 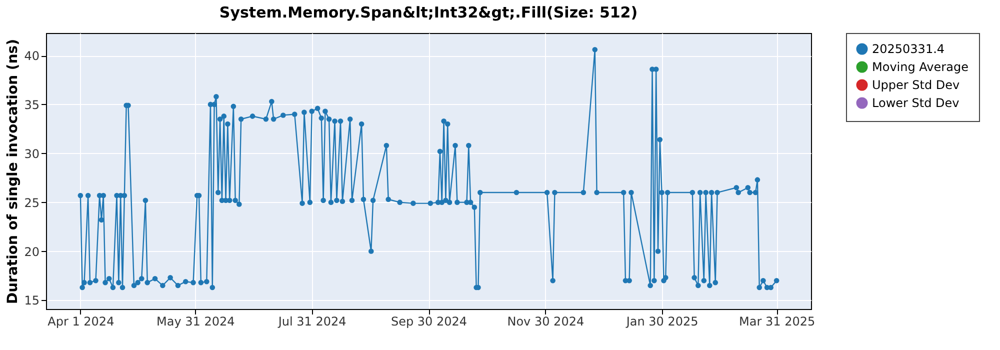 What do you see at coordinates (32, 56) in the screenshot?
I see `y-tick-label: 40` at bounding box center [32, 56].